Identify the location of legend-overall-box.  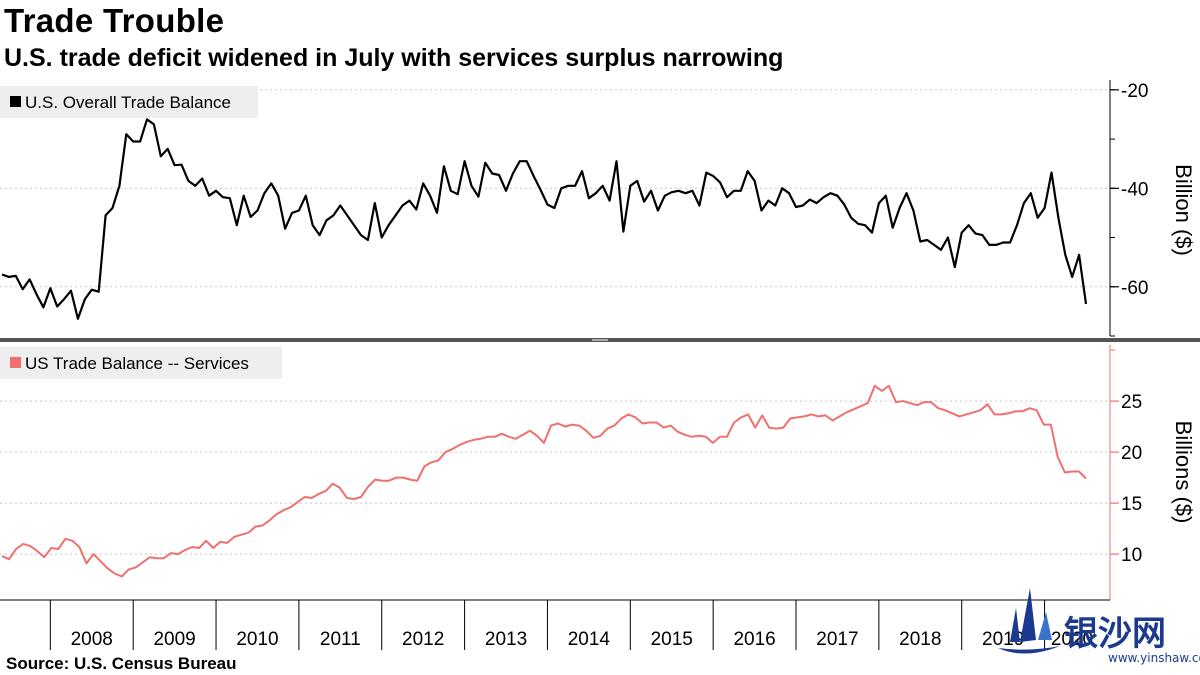
(129, 102).